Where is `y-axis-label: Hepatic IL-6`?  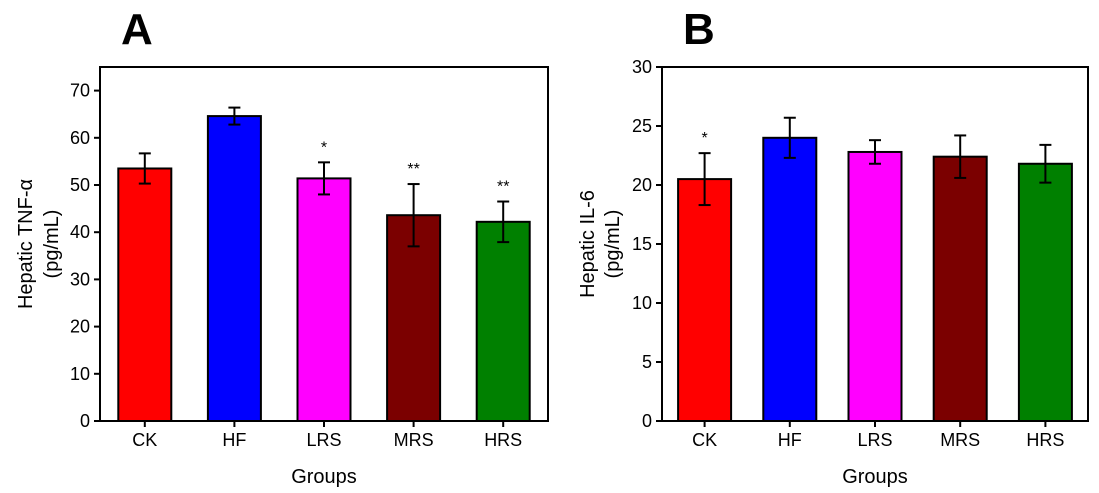 y-axis-label: Hepatic IL-6 is located at coordinates (588, 244).